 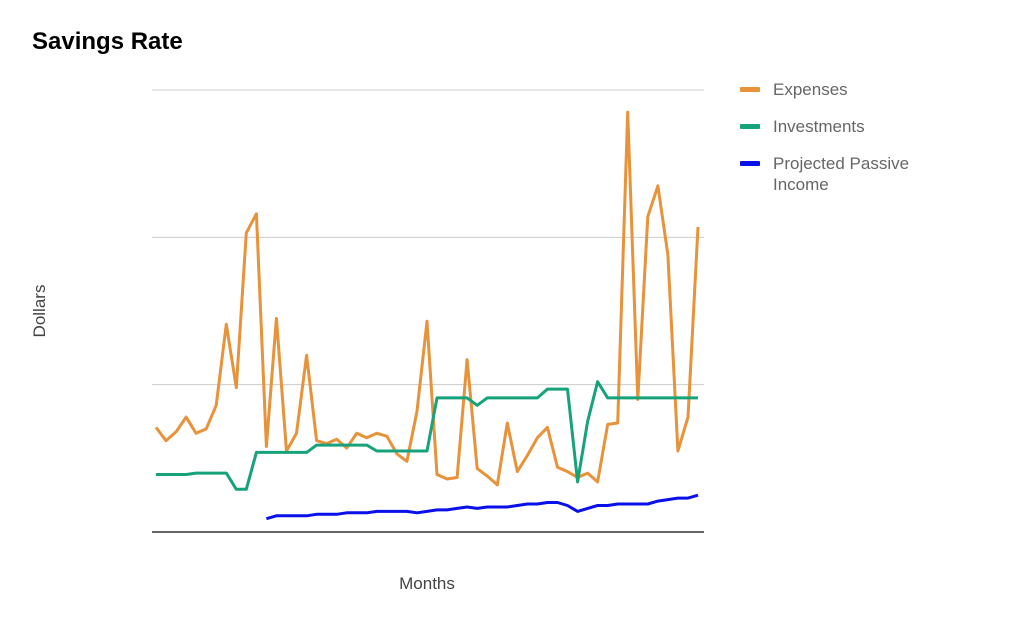 I want to click on legend-label: Projected Passive Income, so click(x=841, y=174).